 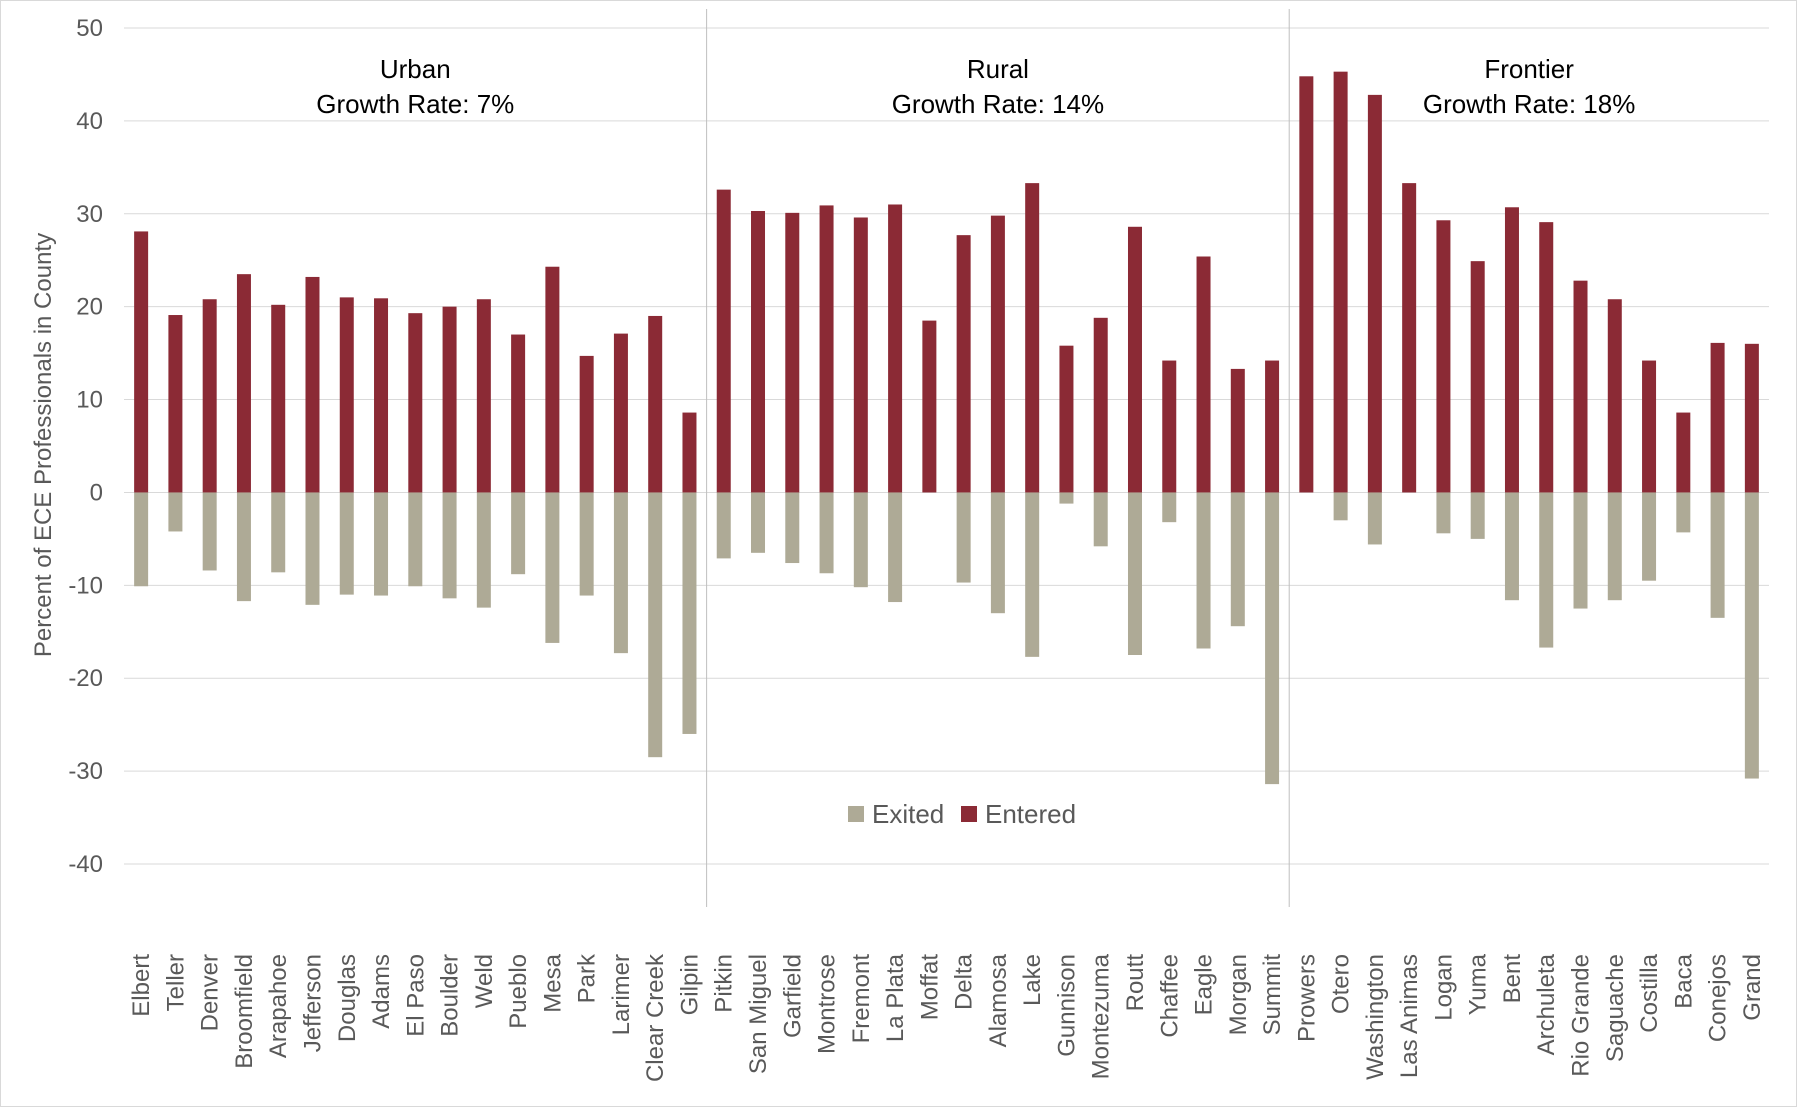 I want to click on x-category-label: Rio Grande, so click(x=1581, y=1015).